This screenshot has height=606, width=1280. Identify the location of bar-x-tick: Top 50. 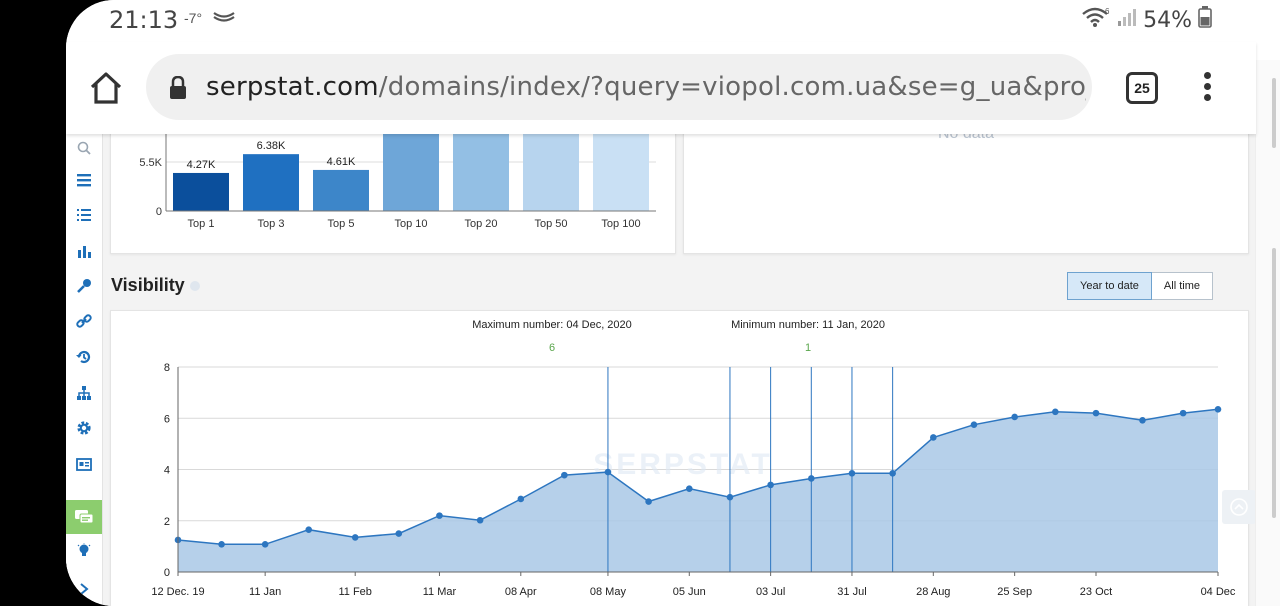
(550, 224).